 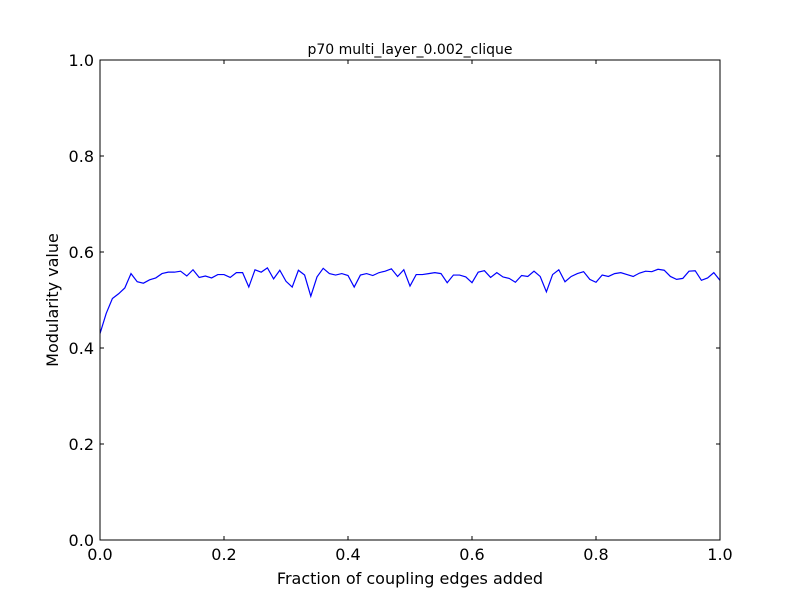 I want to click on y-tick-label: 0.6, so click(x=81, y=252).